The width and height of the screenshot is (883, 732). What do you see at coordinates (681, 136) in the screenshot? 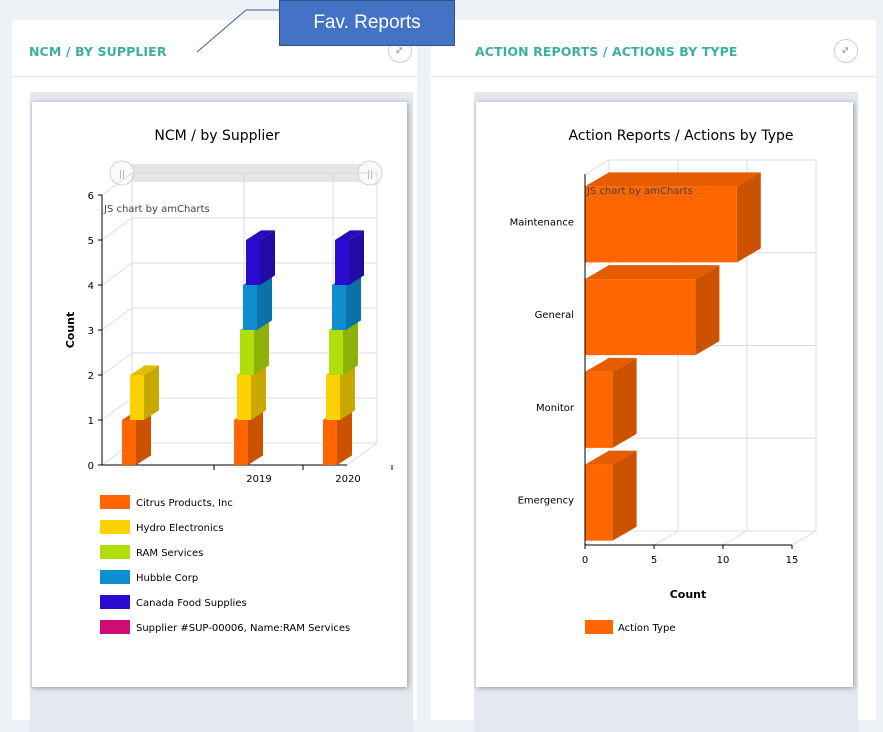
I see `chart-title: Action Reports / Actions by Type` at bounding box center [681, 136].